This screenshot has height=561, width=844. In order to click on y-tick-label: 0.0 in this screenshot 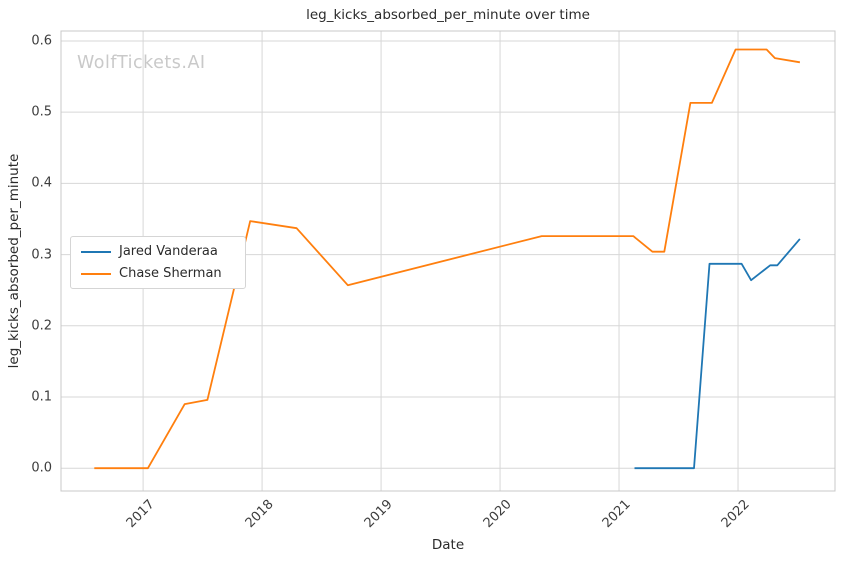, I will do `click(41, 468)`.